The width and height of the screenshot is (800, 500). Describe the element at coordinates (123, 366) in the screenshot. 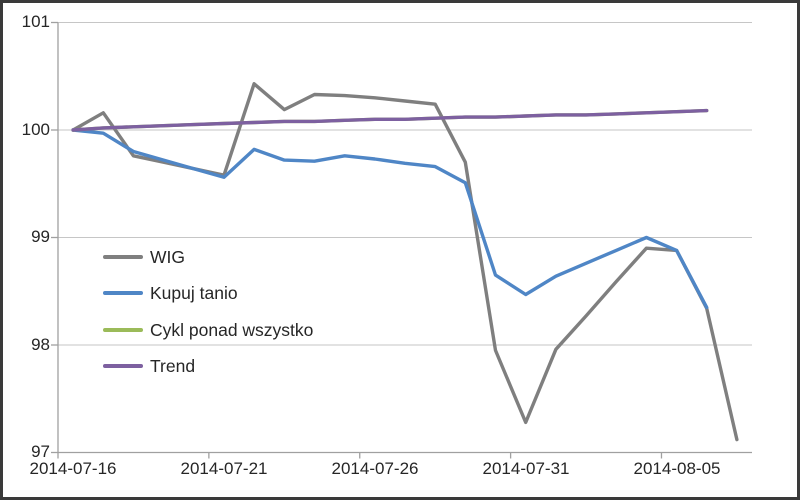

I see `legend-line-sample-trend` at that location.